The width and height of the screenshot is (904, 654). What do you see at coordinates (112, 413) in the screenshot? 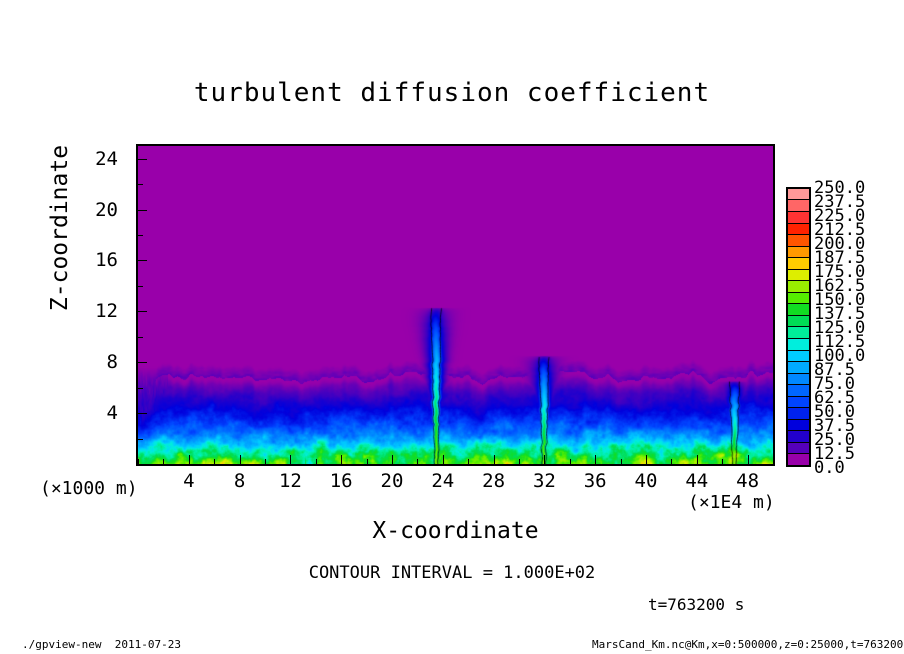
I see `y-tick-label: 4` at bounding box center [112, 413].